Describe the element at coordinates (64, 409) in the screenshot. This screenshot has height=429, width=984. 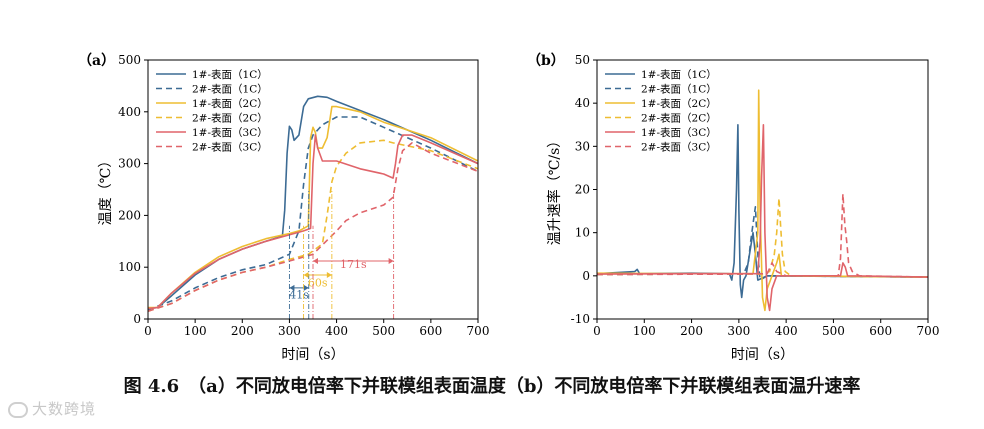
I see `watermark-text: 大数跨境` at that location.